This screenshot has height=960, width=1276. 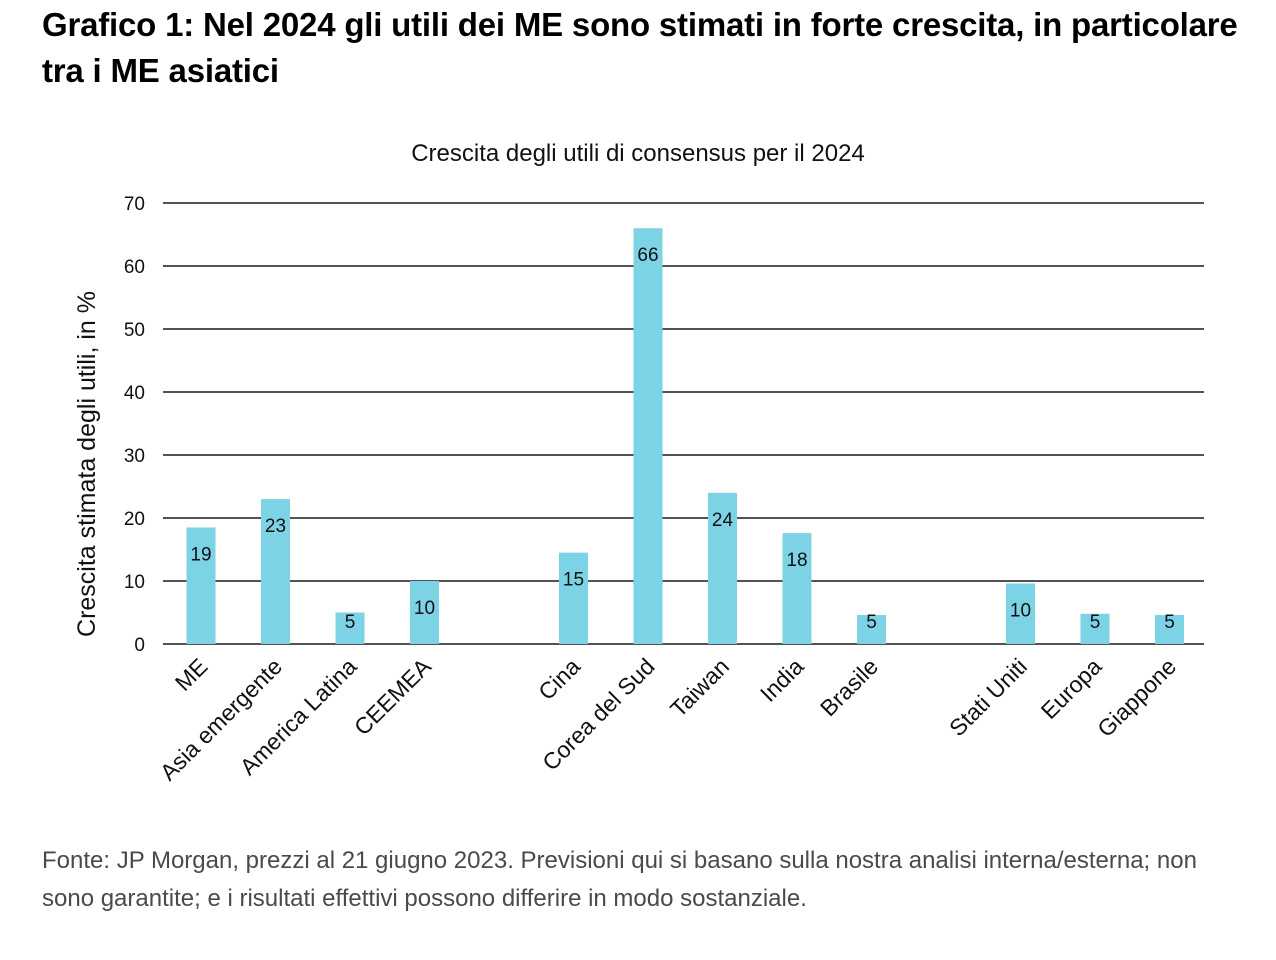 What do you see at coordinates (201, 585) in the screenshot?
I see `bar-me` at bounding box center [201, 585].